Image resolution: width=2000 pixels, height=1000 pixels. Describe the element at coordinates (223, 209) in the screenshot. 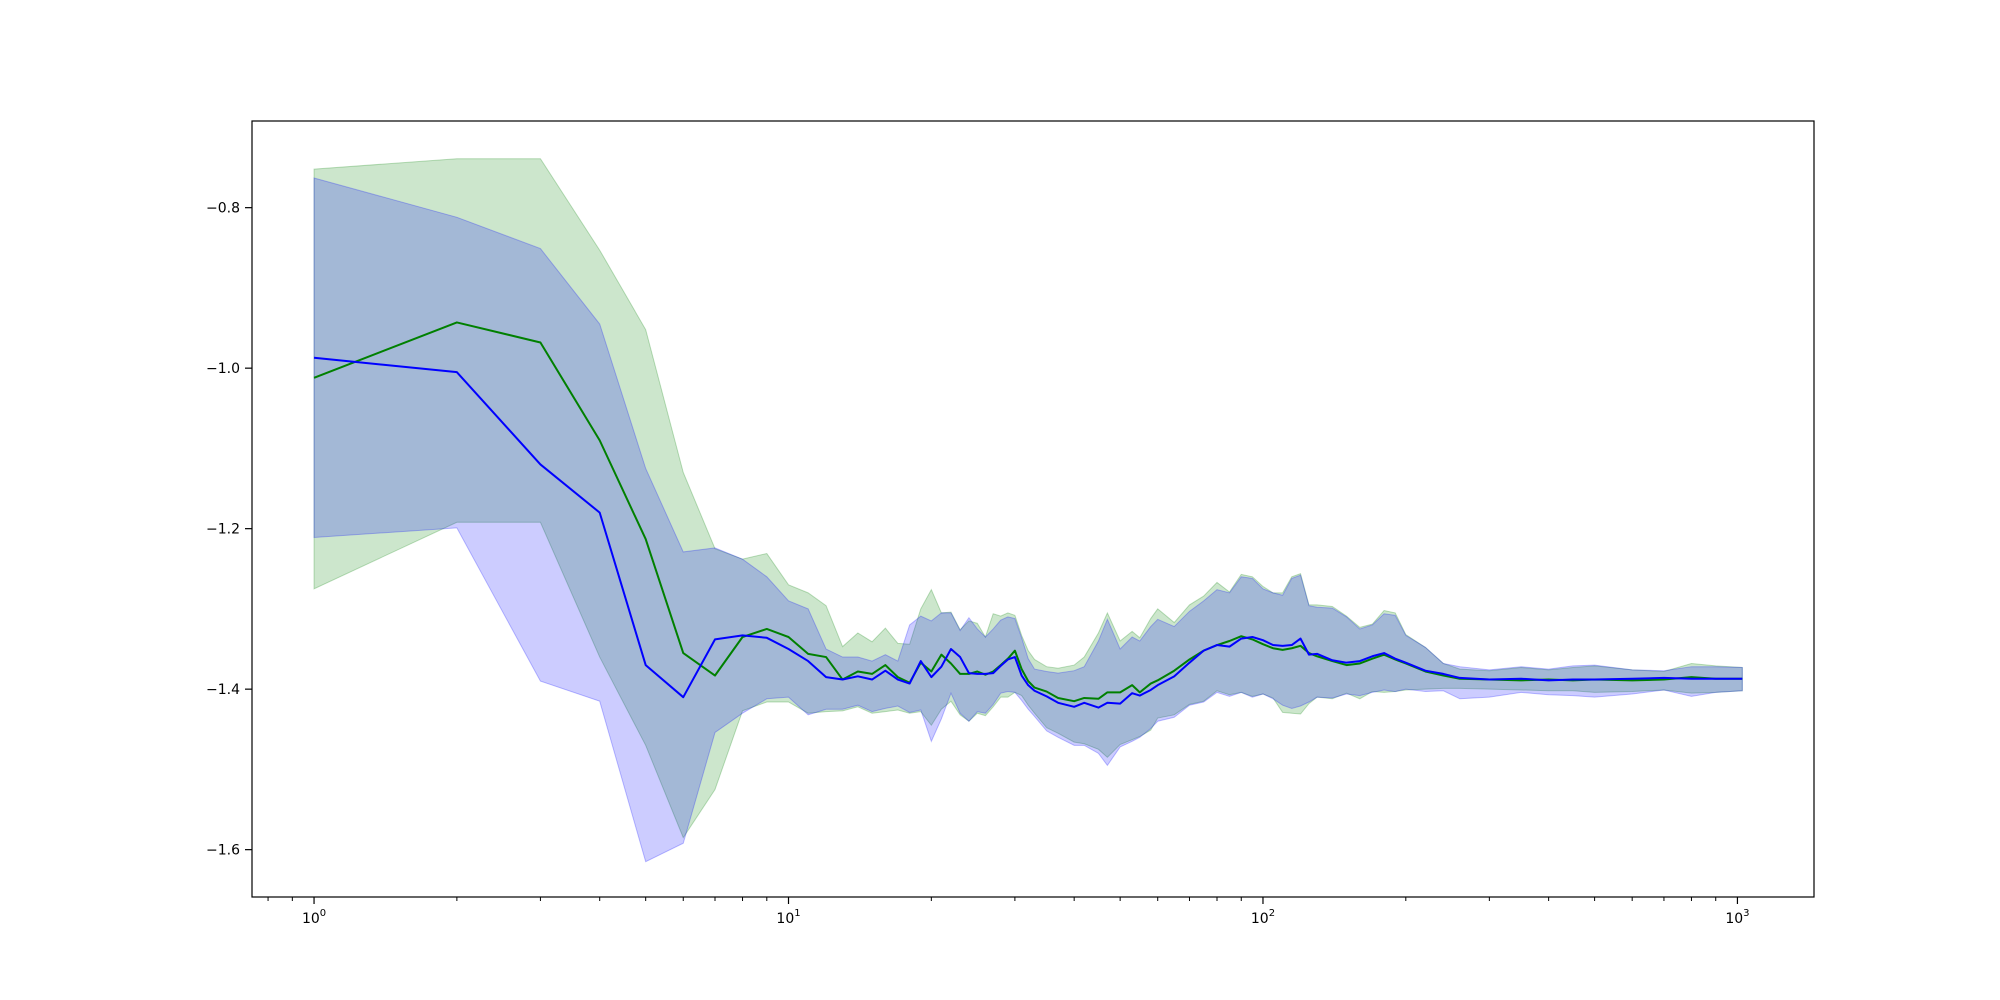

I see `y-tick-label: −0.8` at that location.